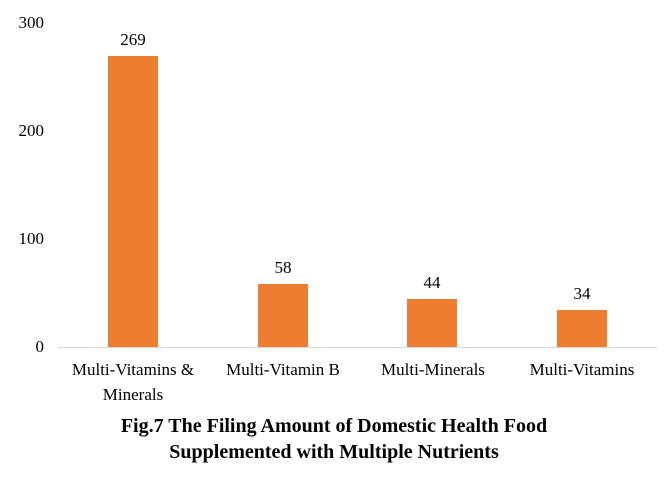 This screenshot has height=481, width=668. What do you see at coordinates (283, 369) in the screenshot?
I see `x-axis-category-label: Multi-Vitamin B` at bounding box center [283, 369].